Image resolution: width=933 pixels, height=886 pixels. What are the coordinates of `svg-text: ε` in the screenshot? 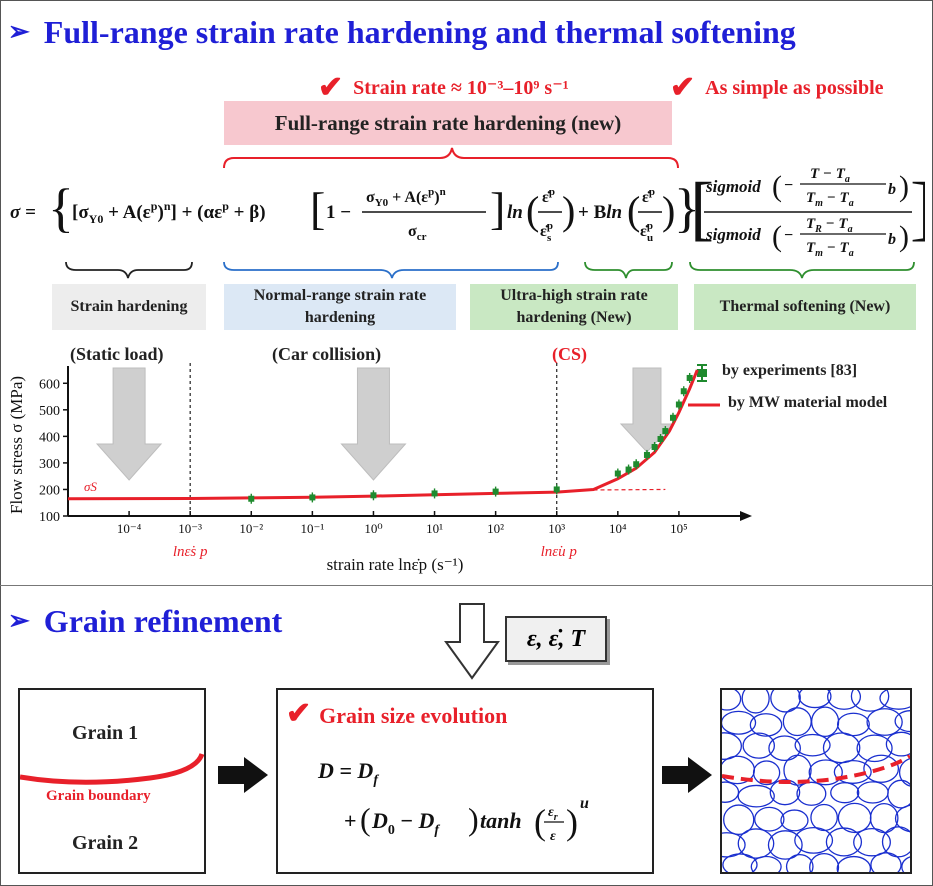 It's located at (553, 836).